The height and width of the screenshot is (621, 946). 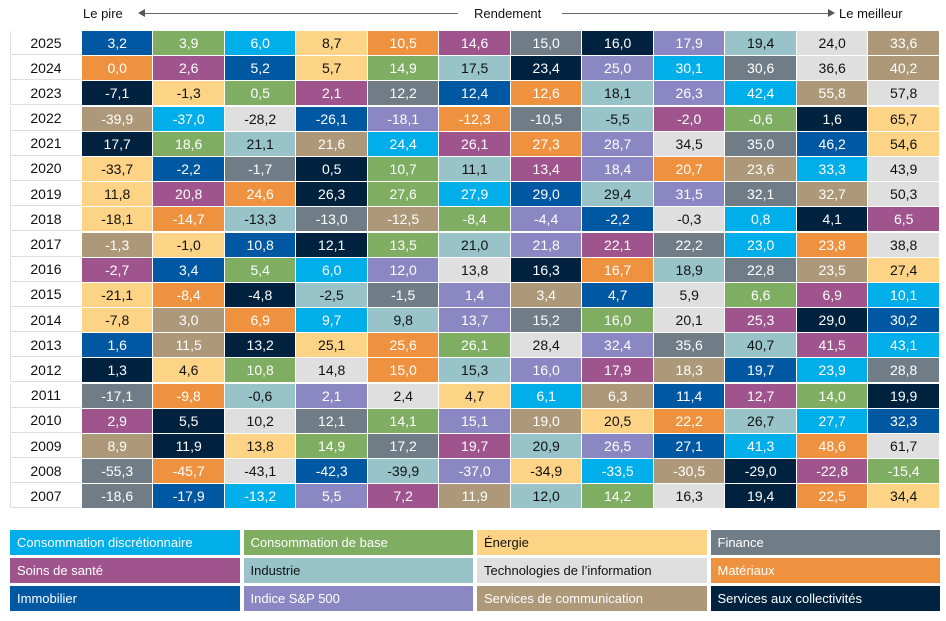 I want to click on heatmap-cell: 22,2, so click(x=689, y=244).